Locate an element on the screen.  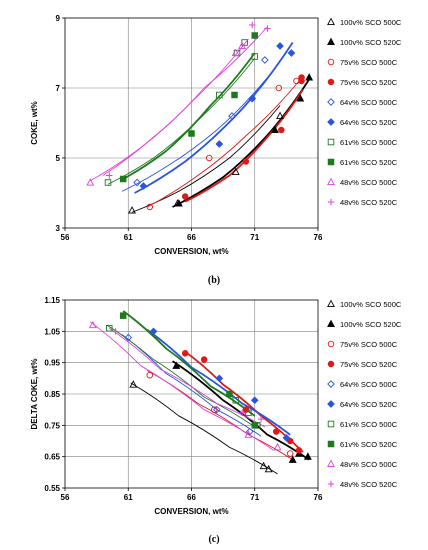
caption-c: (c) is located at coordinates (213, 539).